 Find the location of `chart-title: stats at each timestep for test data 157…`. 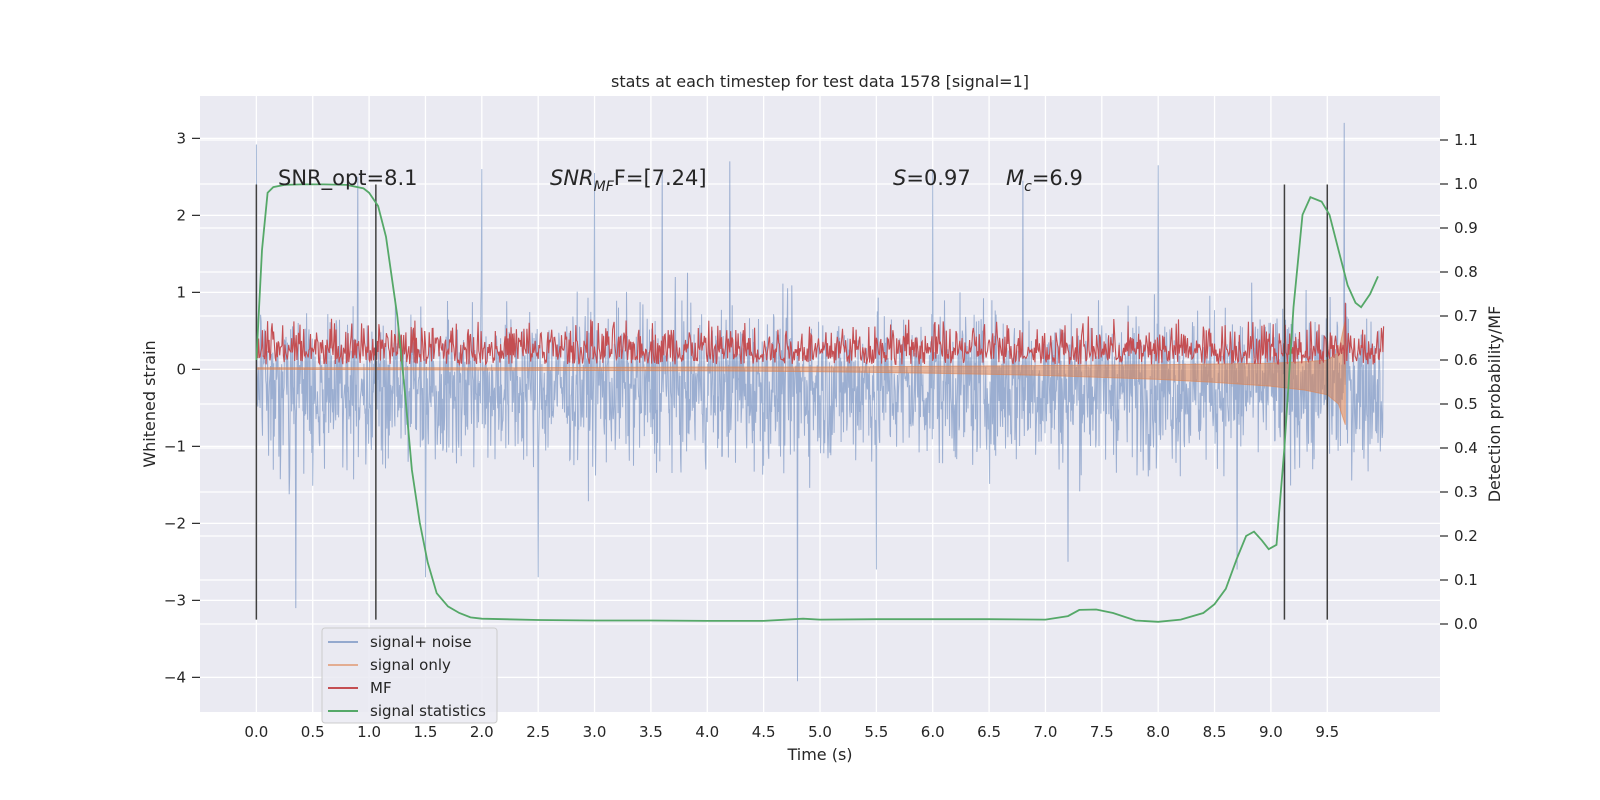

chart-title: stats at each timestep for test data 157… is located at coordinates (820, 81).